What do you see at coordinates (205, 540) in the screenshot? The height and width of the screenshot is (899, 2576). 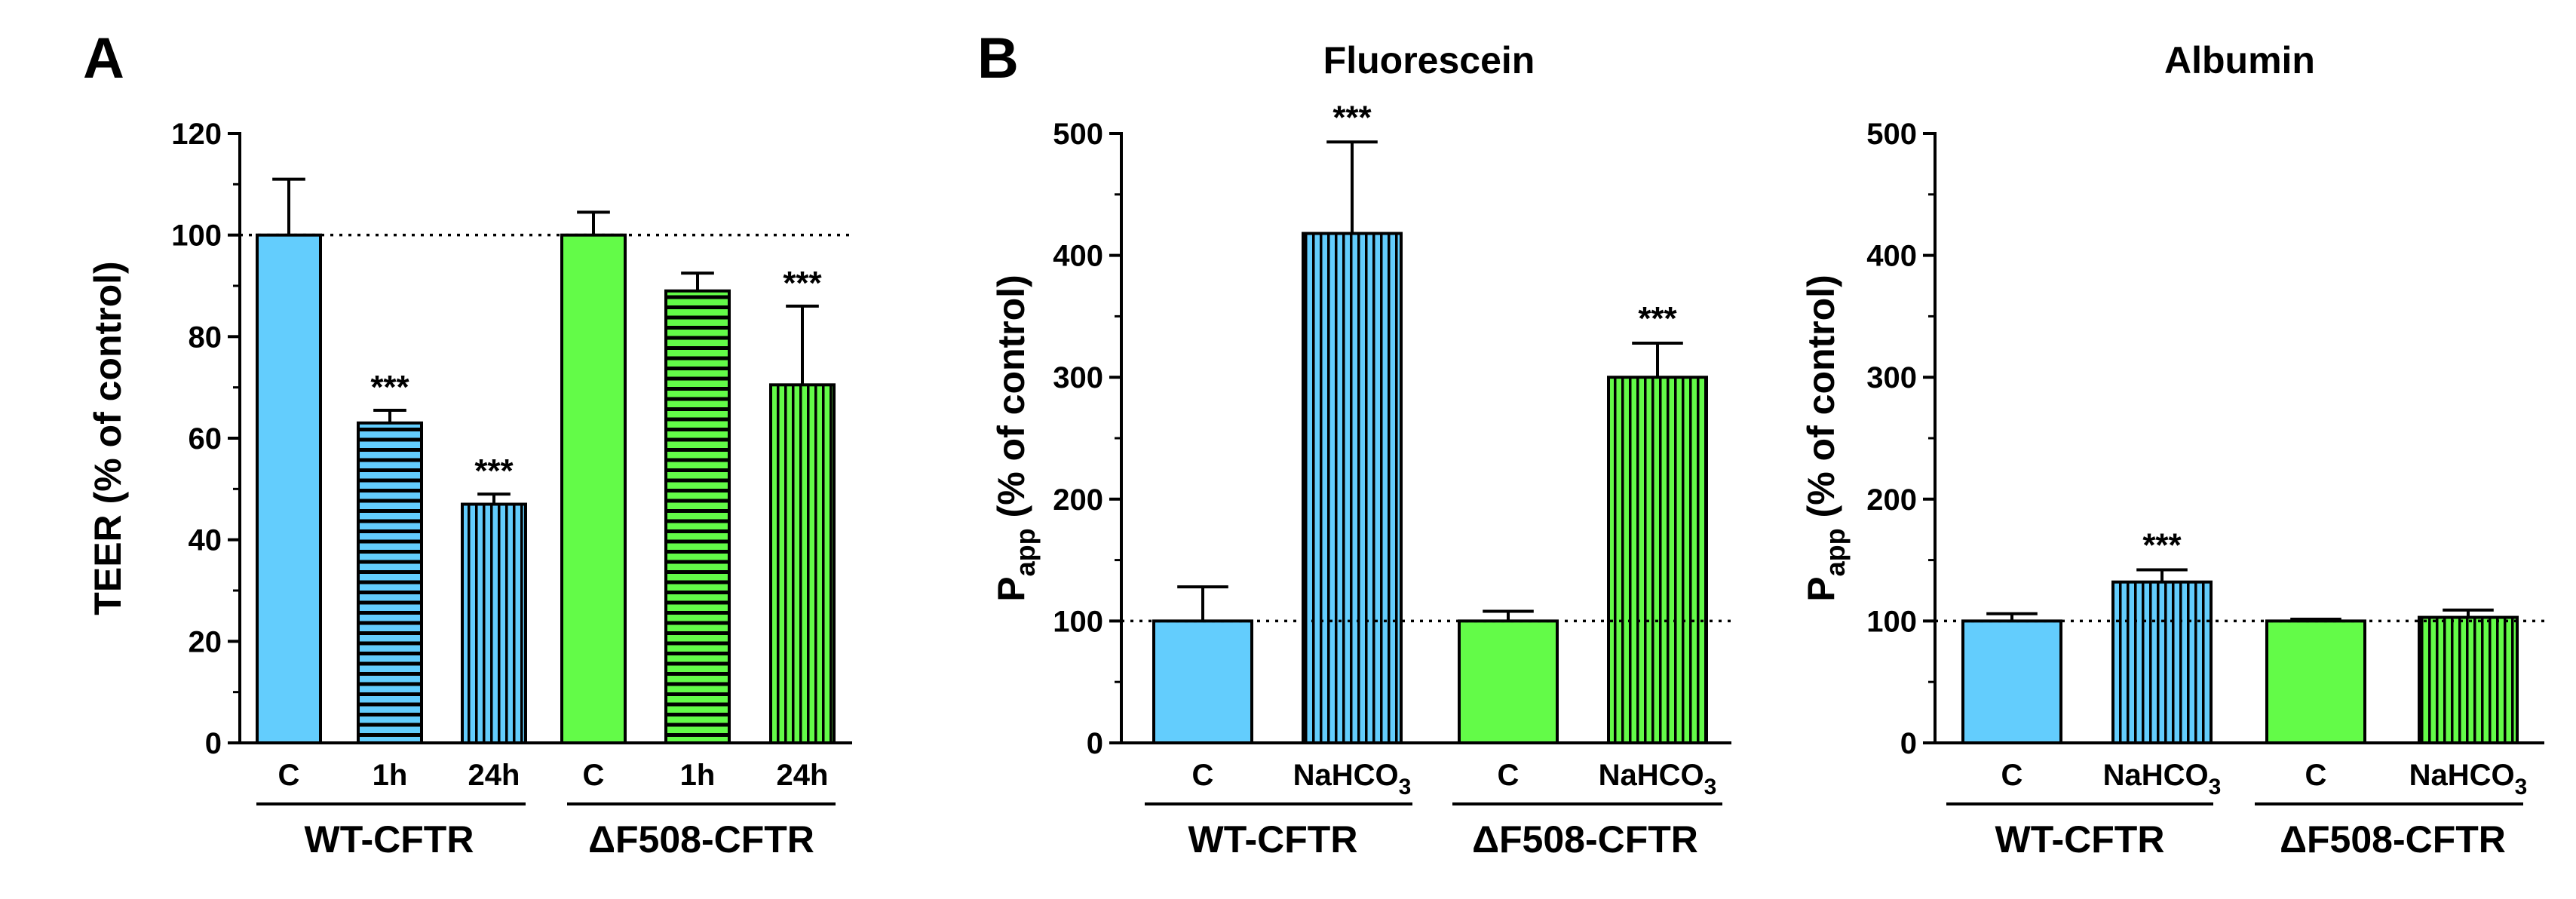 I see `y-tick-label: 40` at bounding box center [205, 540].